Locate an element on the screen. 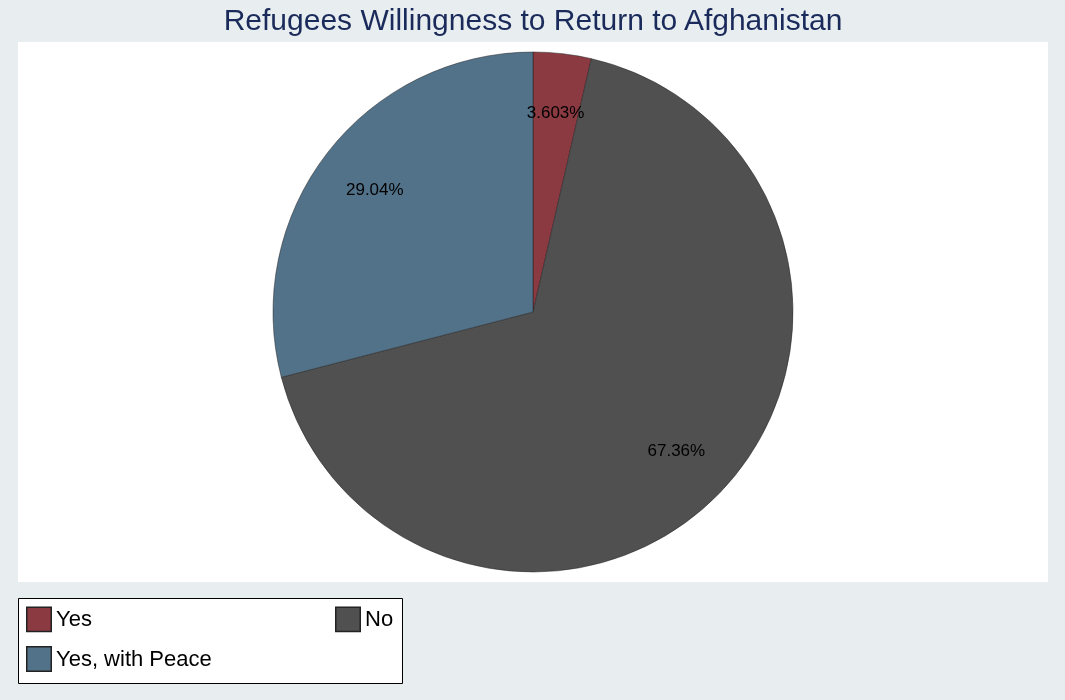  data-label: 67.36% is located at coordinates (676, 451).